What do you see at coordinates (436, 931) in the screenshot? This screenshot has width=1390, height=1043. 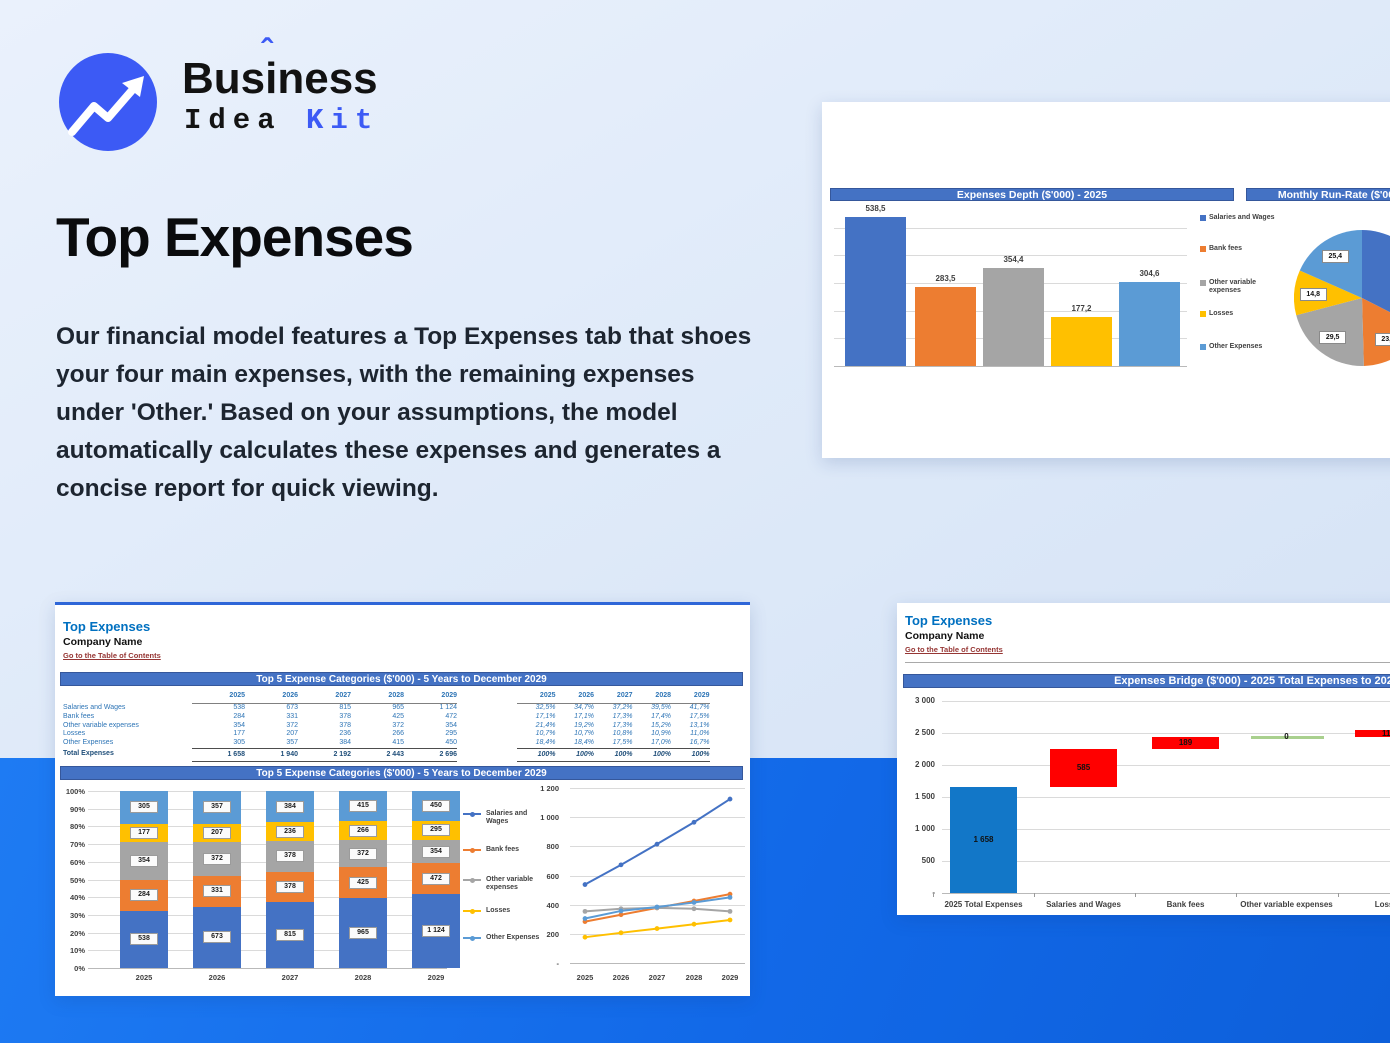 I see `data-label: 1 124` at bounding box center [436, 931].